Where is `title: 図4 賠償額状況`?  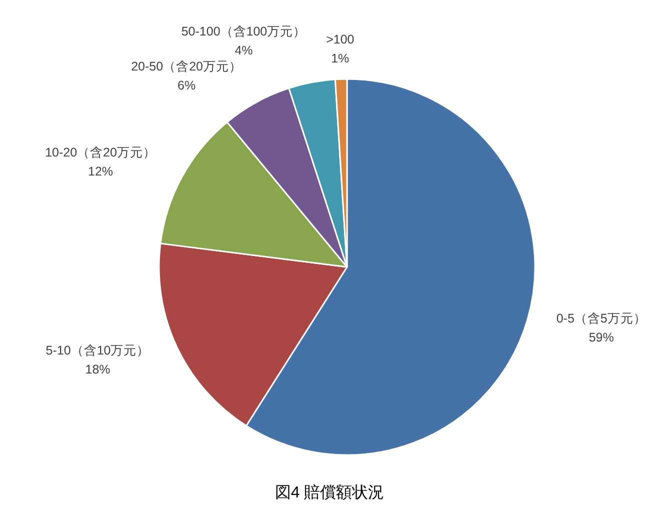 title: 図4 賠償額状況 is located at coordinates (329, 493).